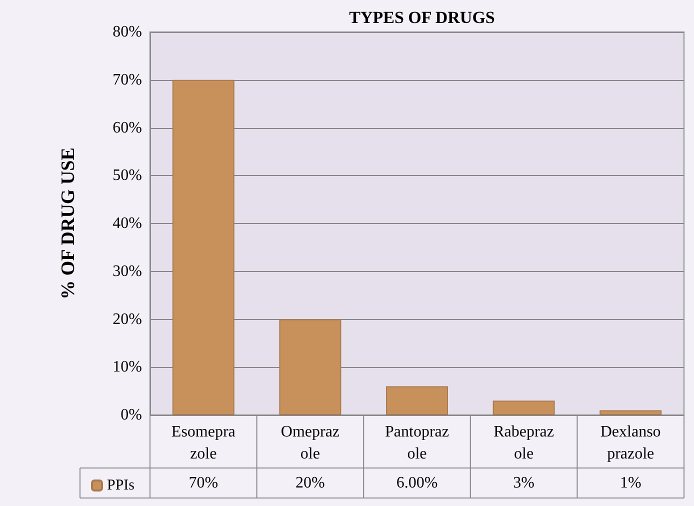 This screenshot has height=506, width=694. Describe the element at coordinates (127, 271) in the screenshot. I see `y-tick-label: 30%` at that location.